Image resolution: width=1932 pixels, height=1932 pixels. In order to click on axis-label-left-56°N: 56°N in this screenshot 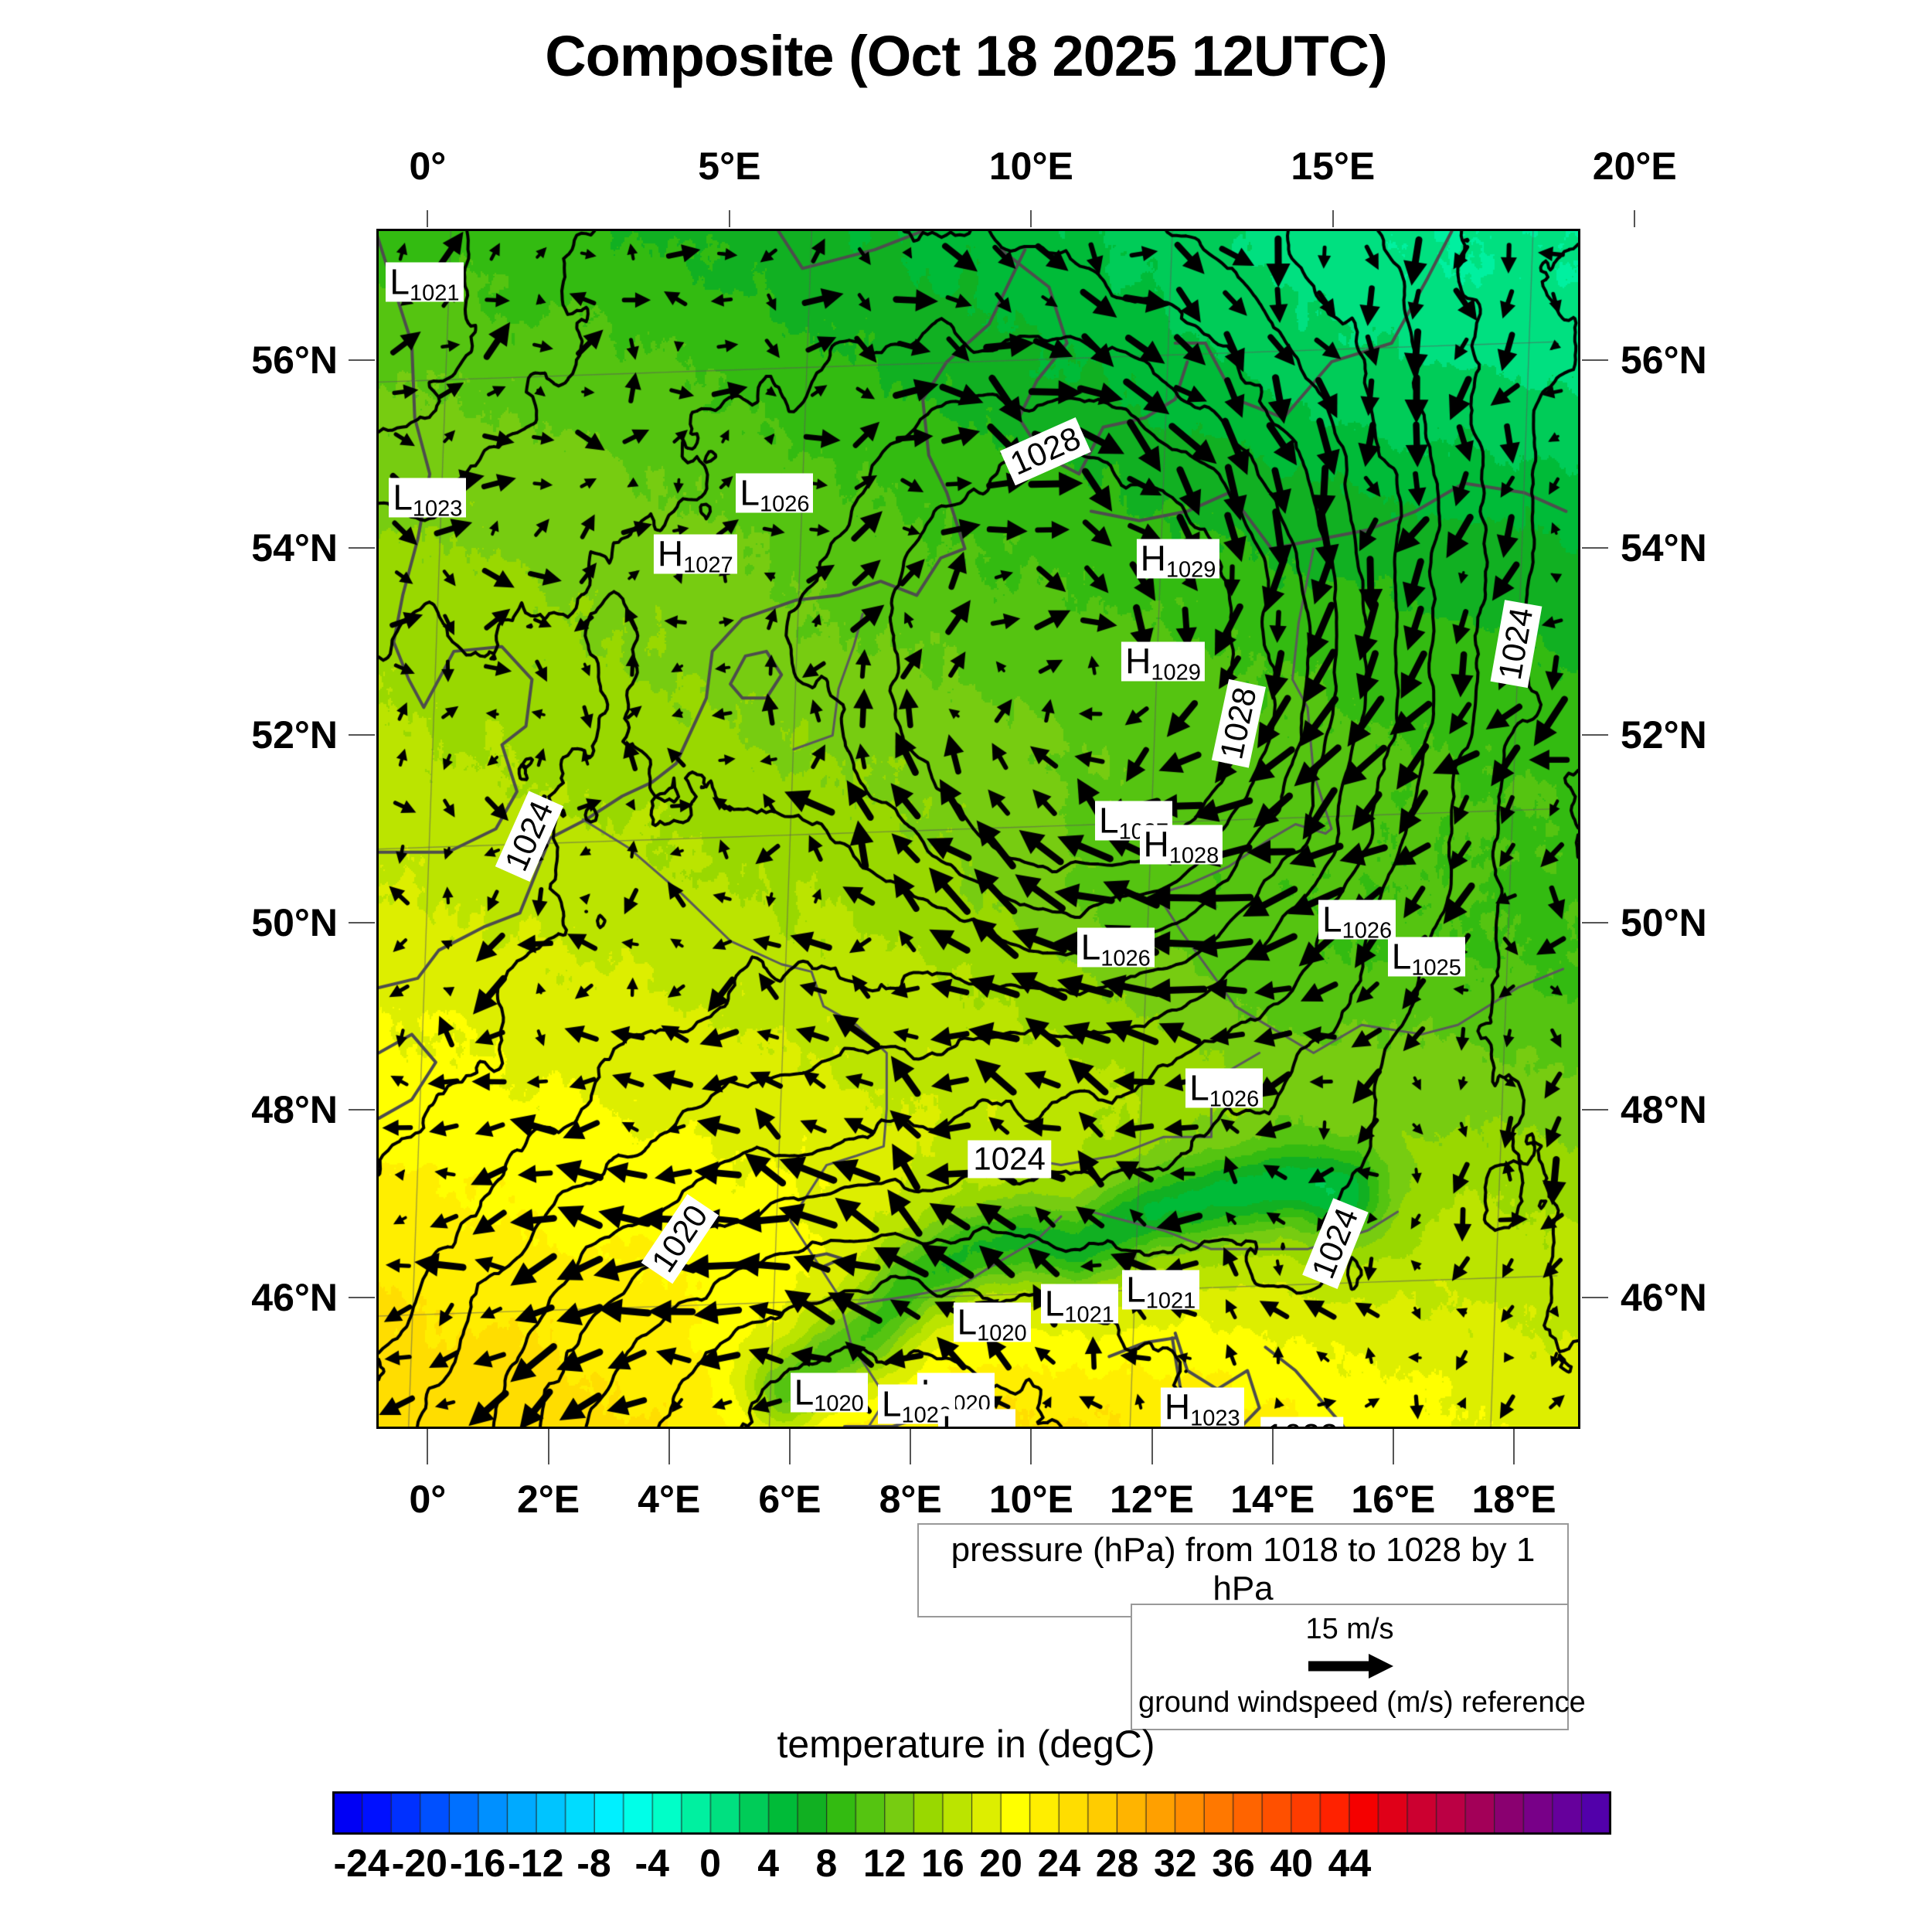, I will do `click(294, 360)`.